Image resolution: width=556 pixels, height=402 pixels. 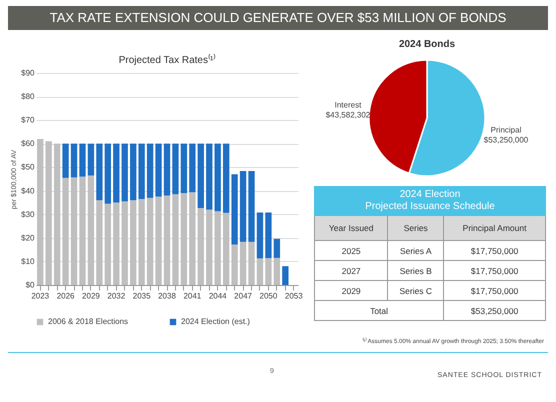 What do you see at coordinates (28, 237) in the screenshot?
I see `y-tick-label: $20` at bounding box center [28, 237].